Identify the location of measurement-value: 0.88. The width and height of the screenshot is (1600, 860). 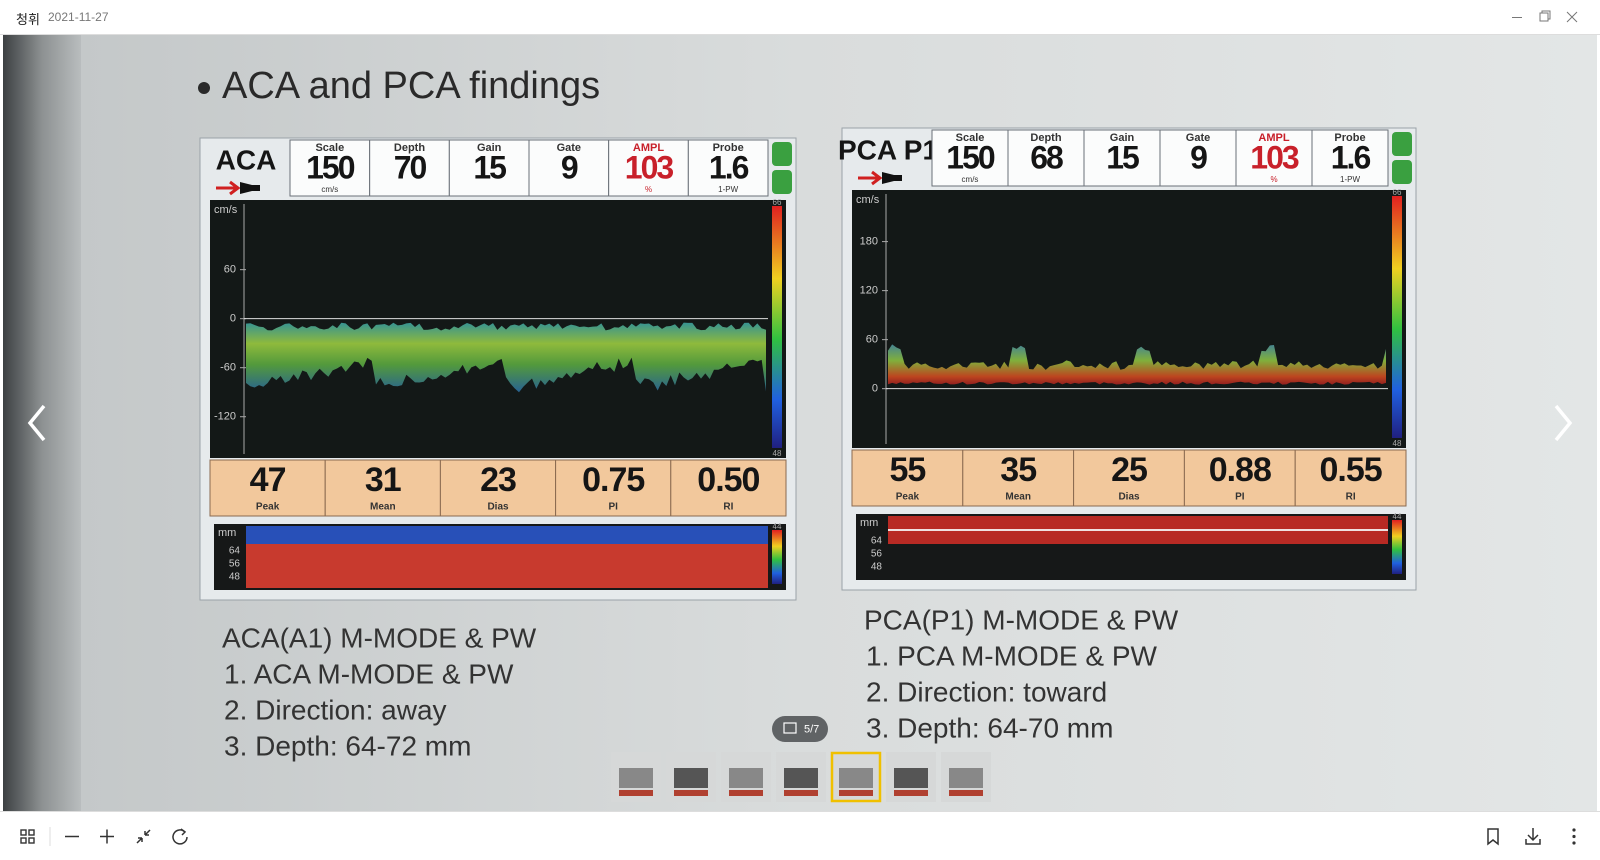
(1240, 470).